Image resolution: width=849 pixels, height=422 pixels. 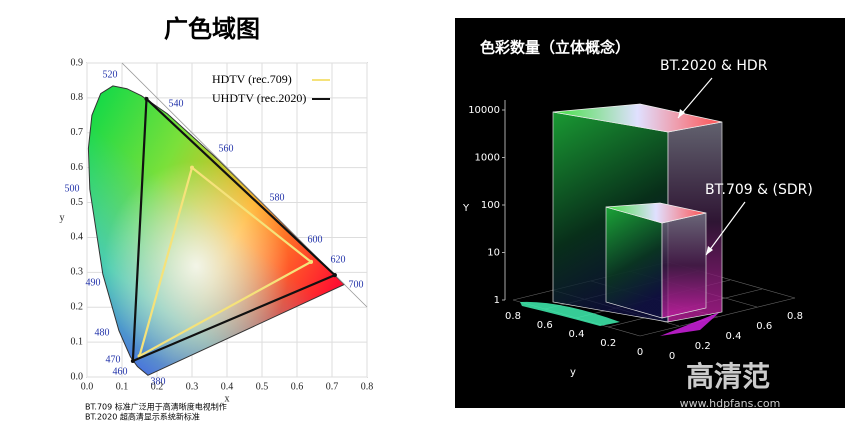 I want to click on caption: BT.709 标准广泛用于高清晰度电视制作, so click(x=156, y=407).